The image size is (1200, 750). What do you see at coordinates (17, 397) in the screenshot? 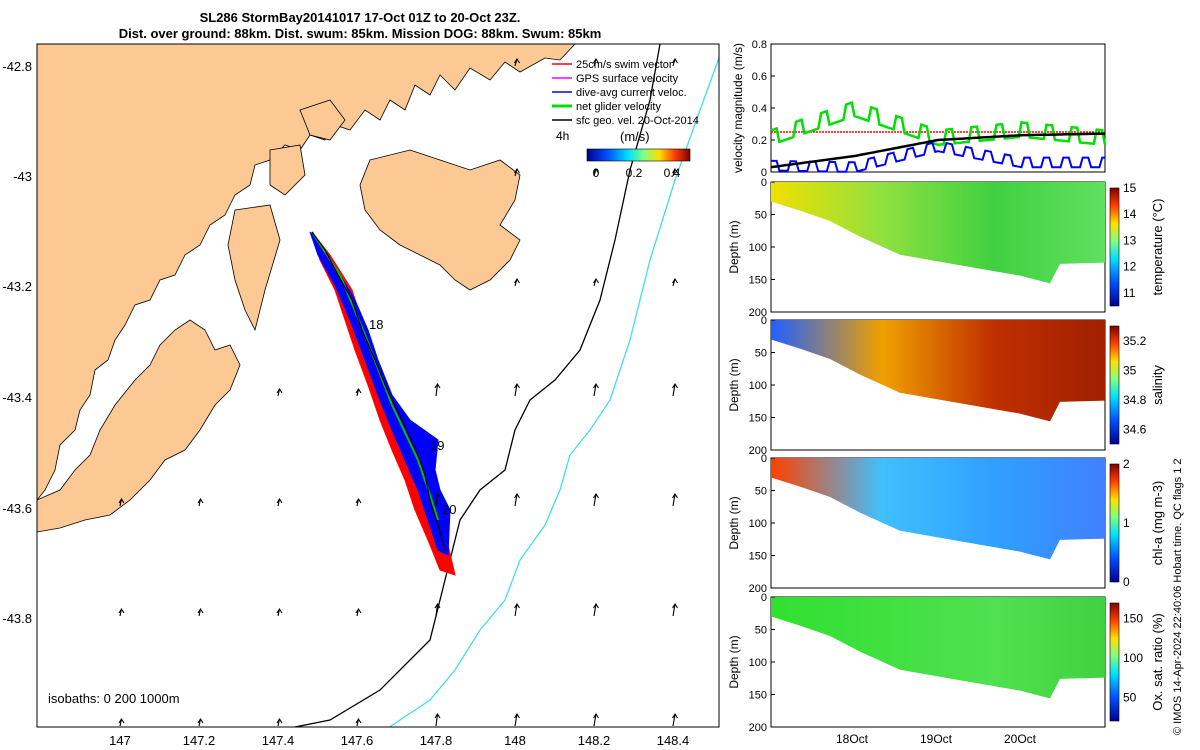
I see `lat-tick: -43.4` at bounding box center [17, 397].